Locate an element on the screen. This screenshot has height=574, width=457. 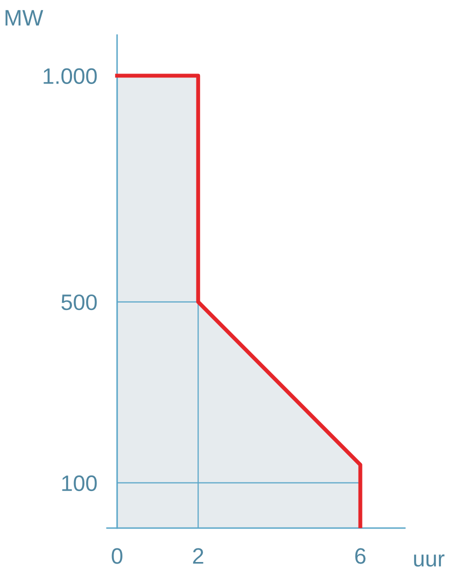
x-tick-label: 0 is located at coordinates (117, 556).